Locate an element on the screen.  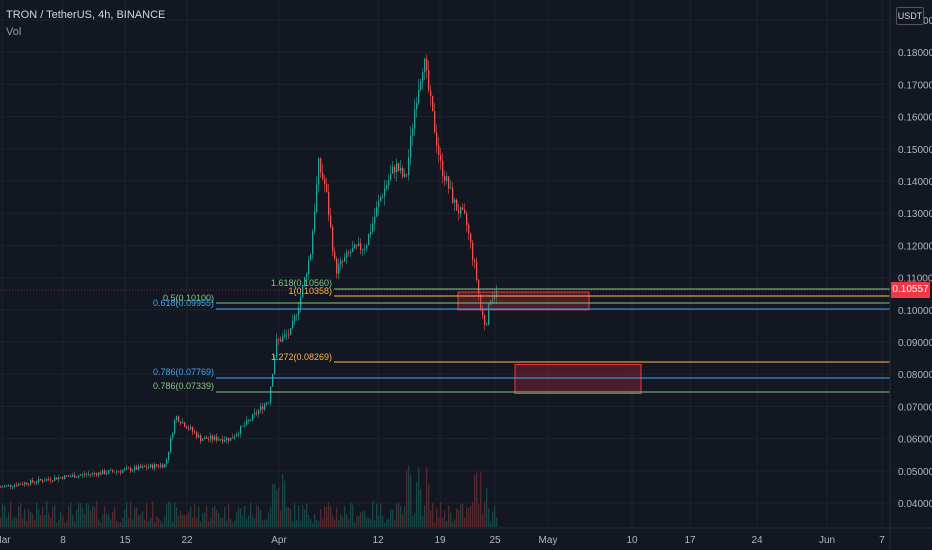
time-tick-label: May is located at coordinates (548, 540).